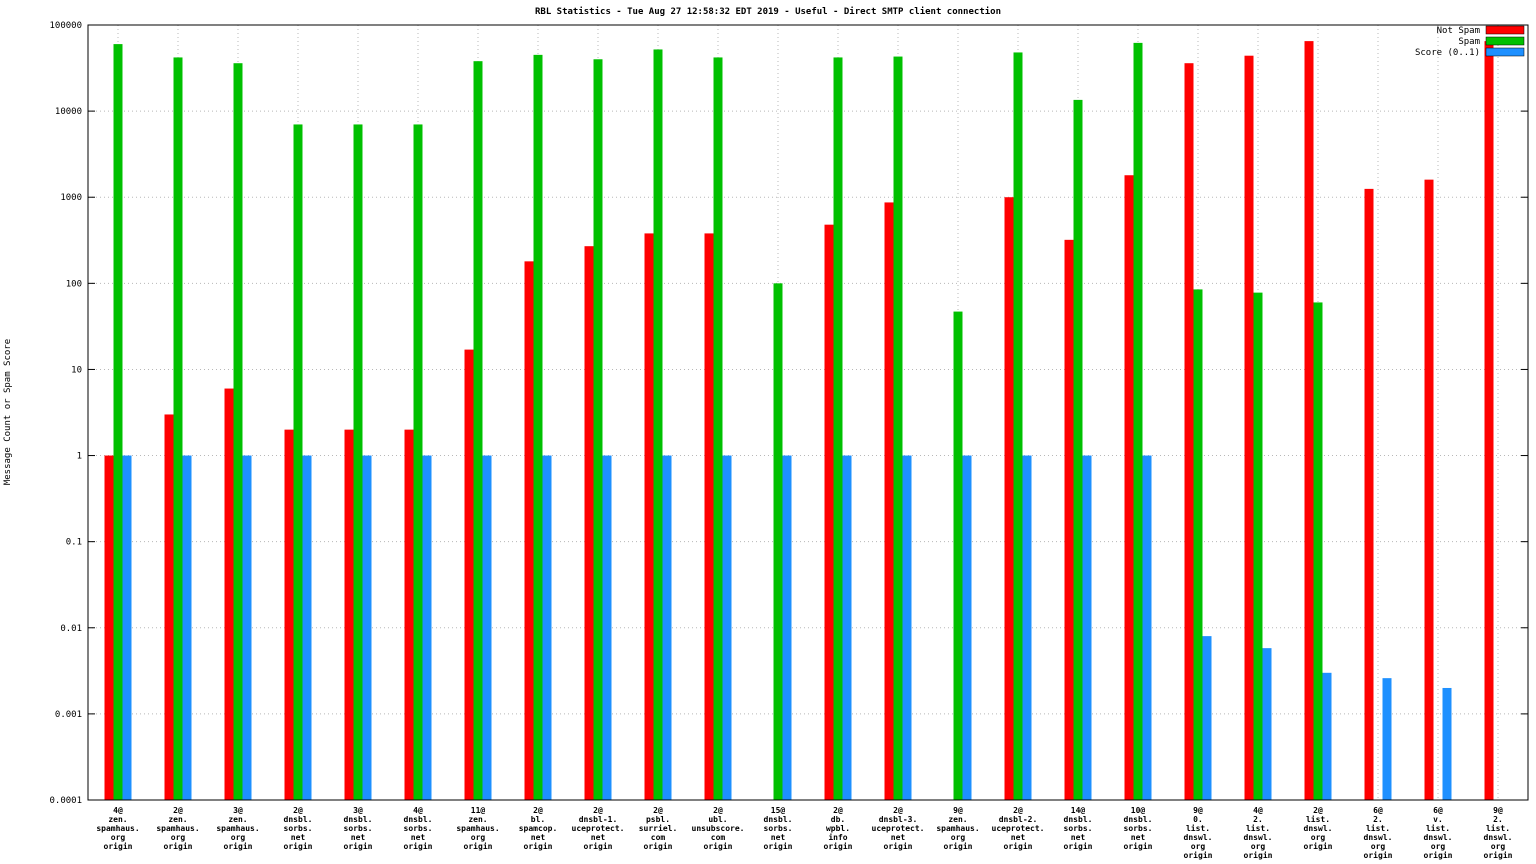 The width and height of the screenshot is (1536, 864). What do you see at coordinates (598, 828) in the screenshot?
I see `x-category-label: uceprotect.` at bounding box center [598, 828].